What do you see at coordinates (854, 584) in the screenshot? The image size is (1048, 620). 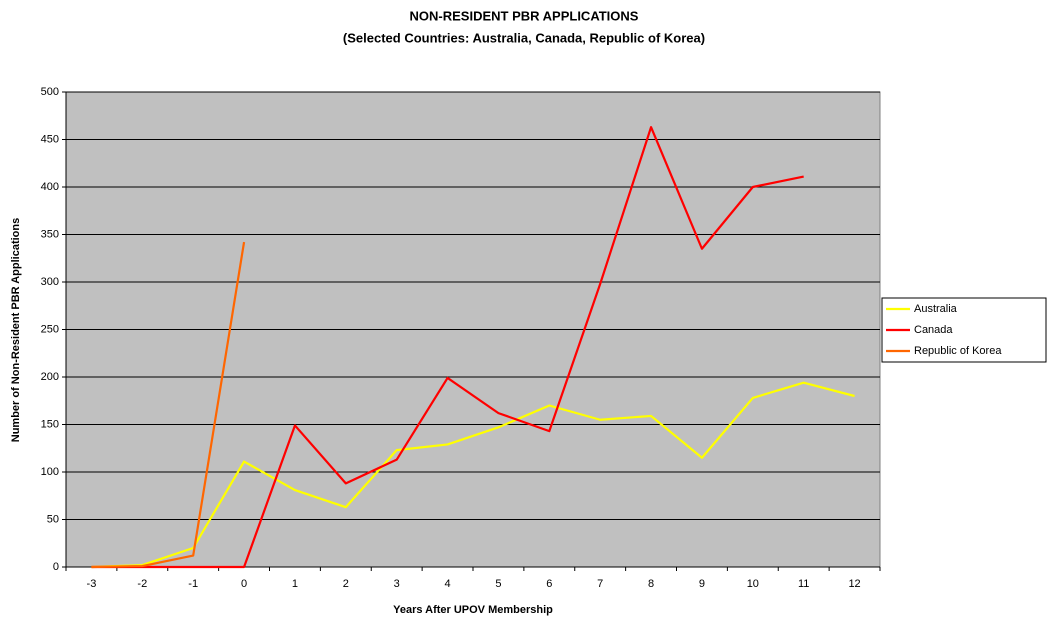 I see `x-tick-label: 12` at bounding box center [854, 584].